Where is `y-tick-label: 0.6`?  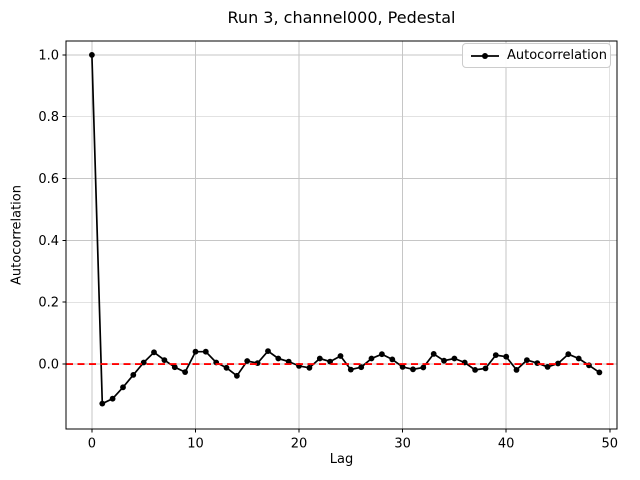 y-tick-label: 0.6 is located at coordinates (48, 179).